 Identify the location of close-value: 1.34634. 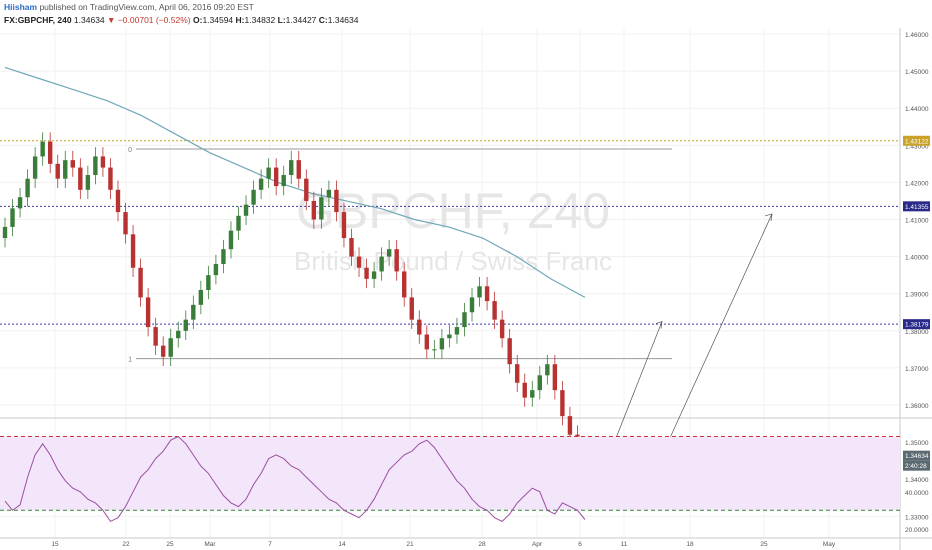
(343, 20).